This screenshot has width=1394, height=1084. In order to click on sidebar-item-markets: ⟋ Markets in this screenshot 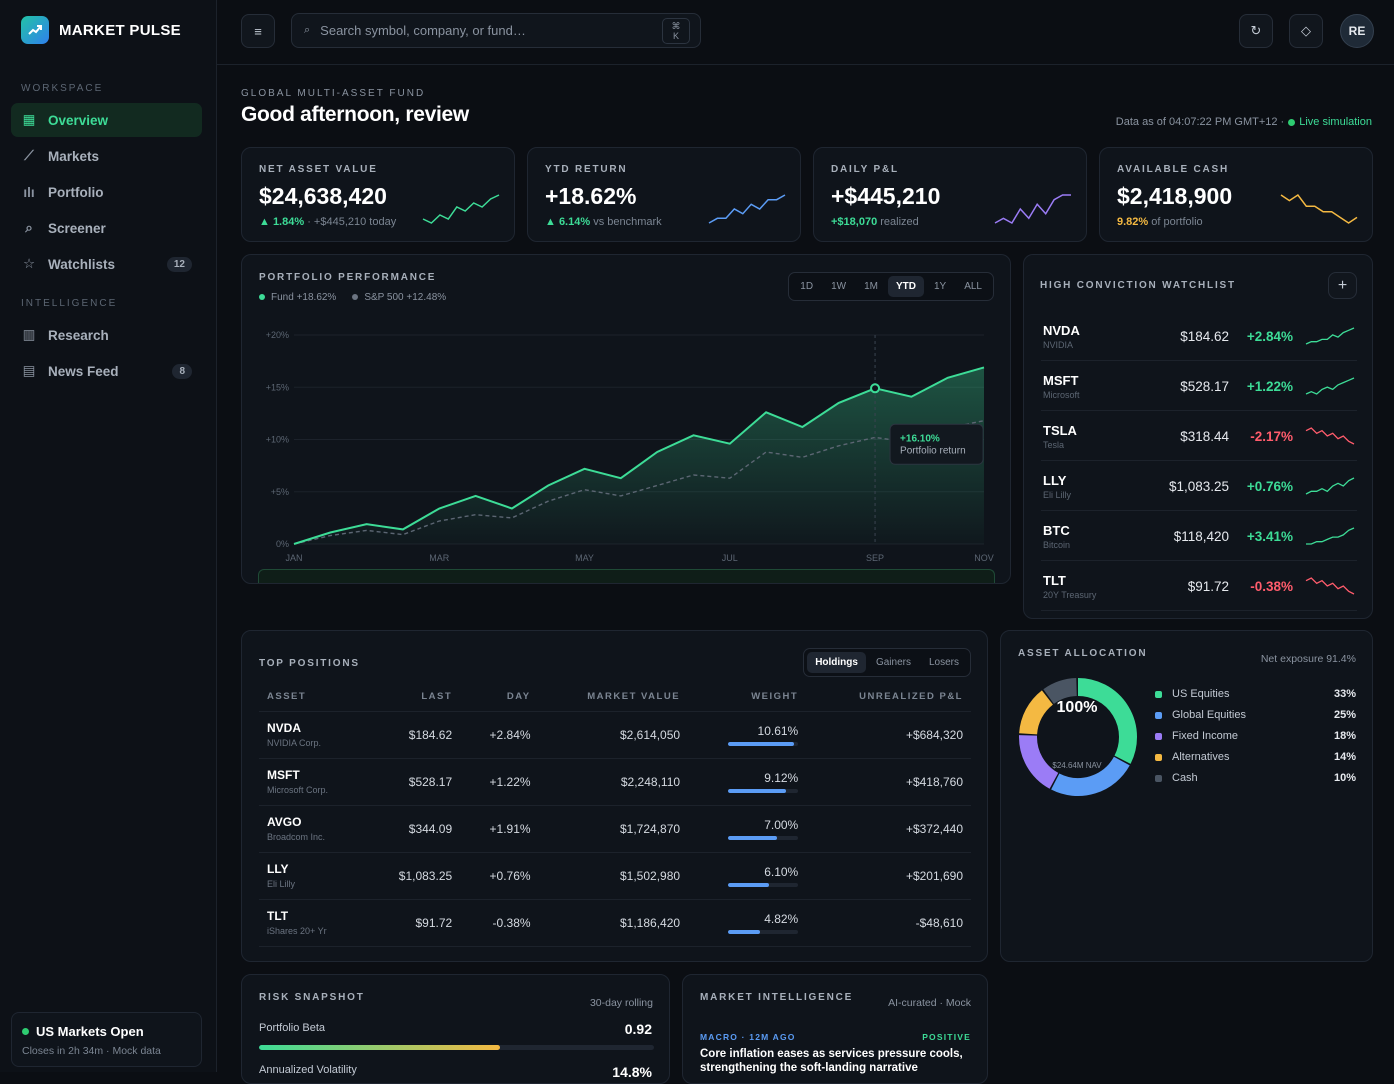, I will do `click(106, 156)`.